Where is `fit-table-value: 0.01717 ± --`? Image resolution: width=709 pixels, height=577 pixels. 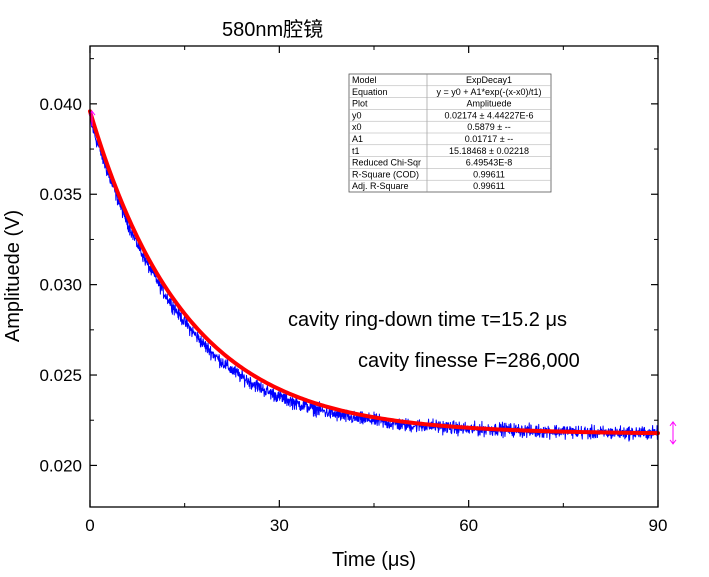 fit-table-value: 0.01717 ± -- is located at coordinates (489, 139).